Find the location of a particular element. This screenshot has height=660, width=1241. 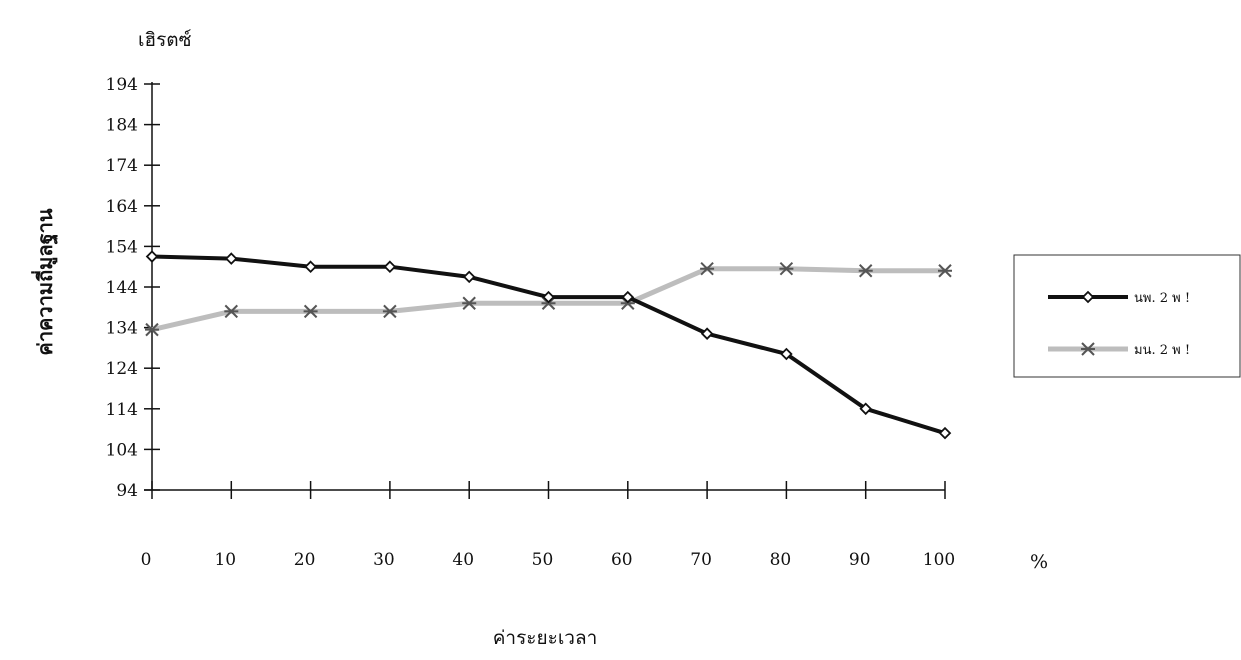

x-tick-label: 10 is located at coordinates (225, 560).